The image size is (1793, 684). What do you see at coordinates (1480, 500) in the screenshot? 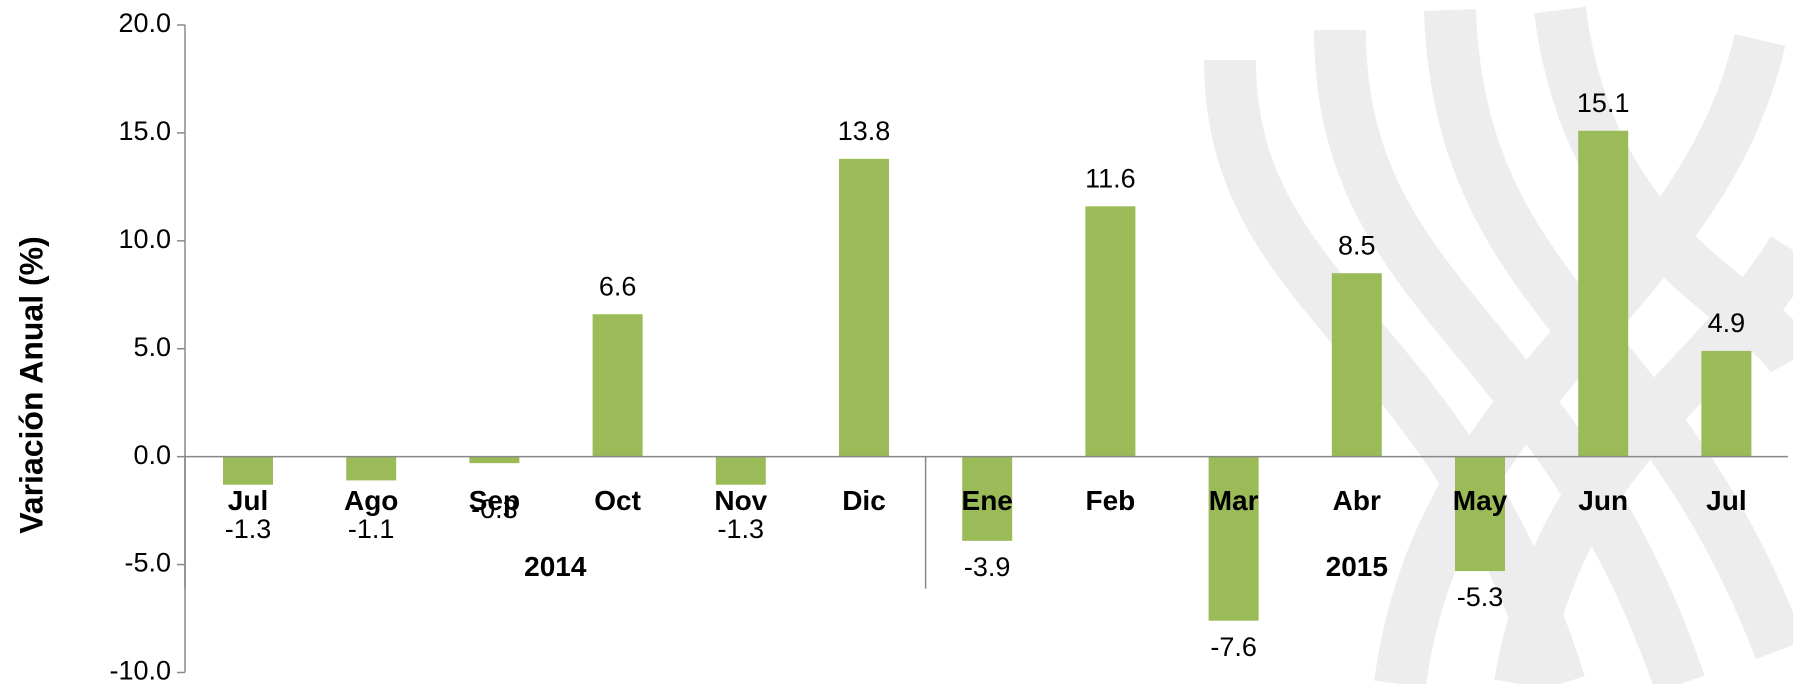
I see `x-tick-label: May` at bounding box center [1480, 500].